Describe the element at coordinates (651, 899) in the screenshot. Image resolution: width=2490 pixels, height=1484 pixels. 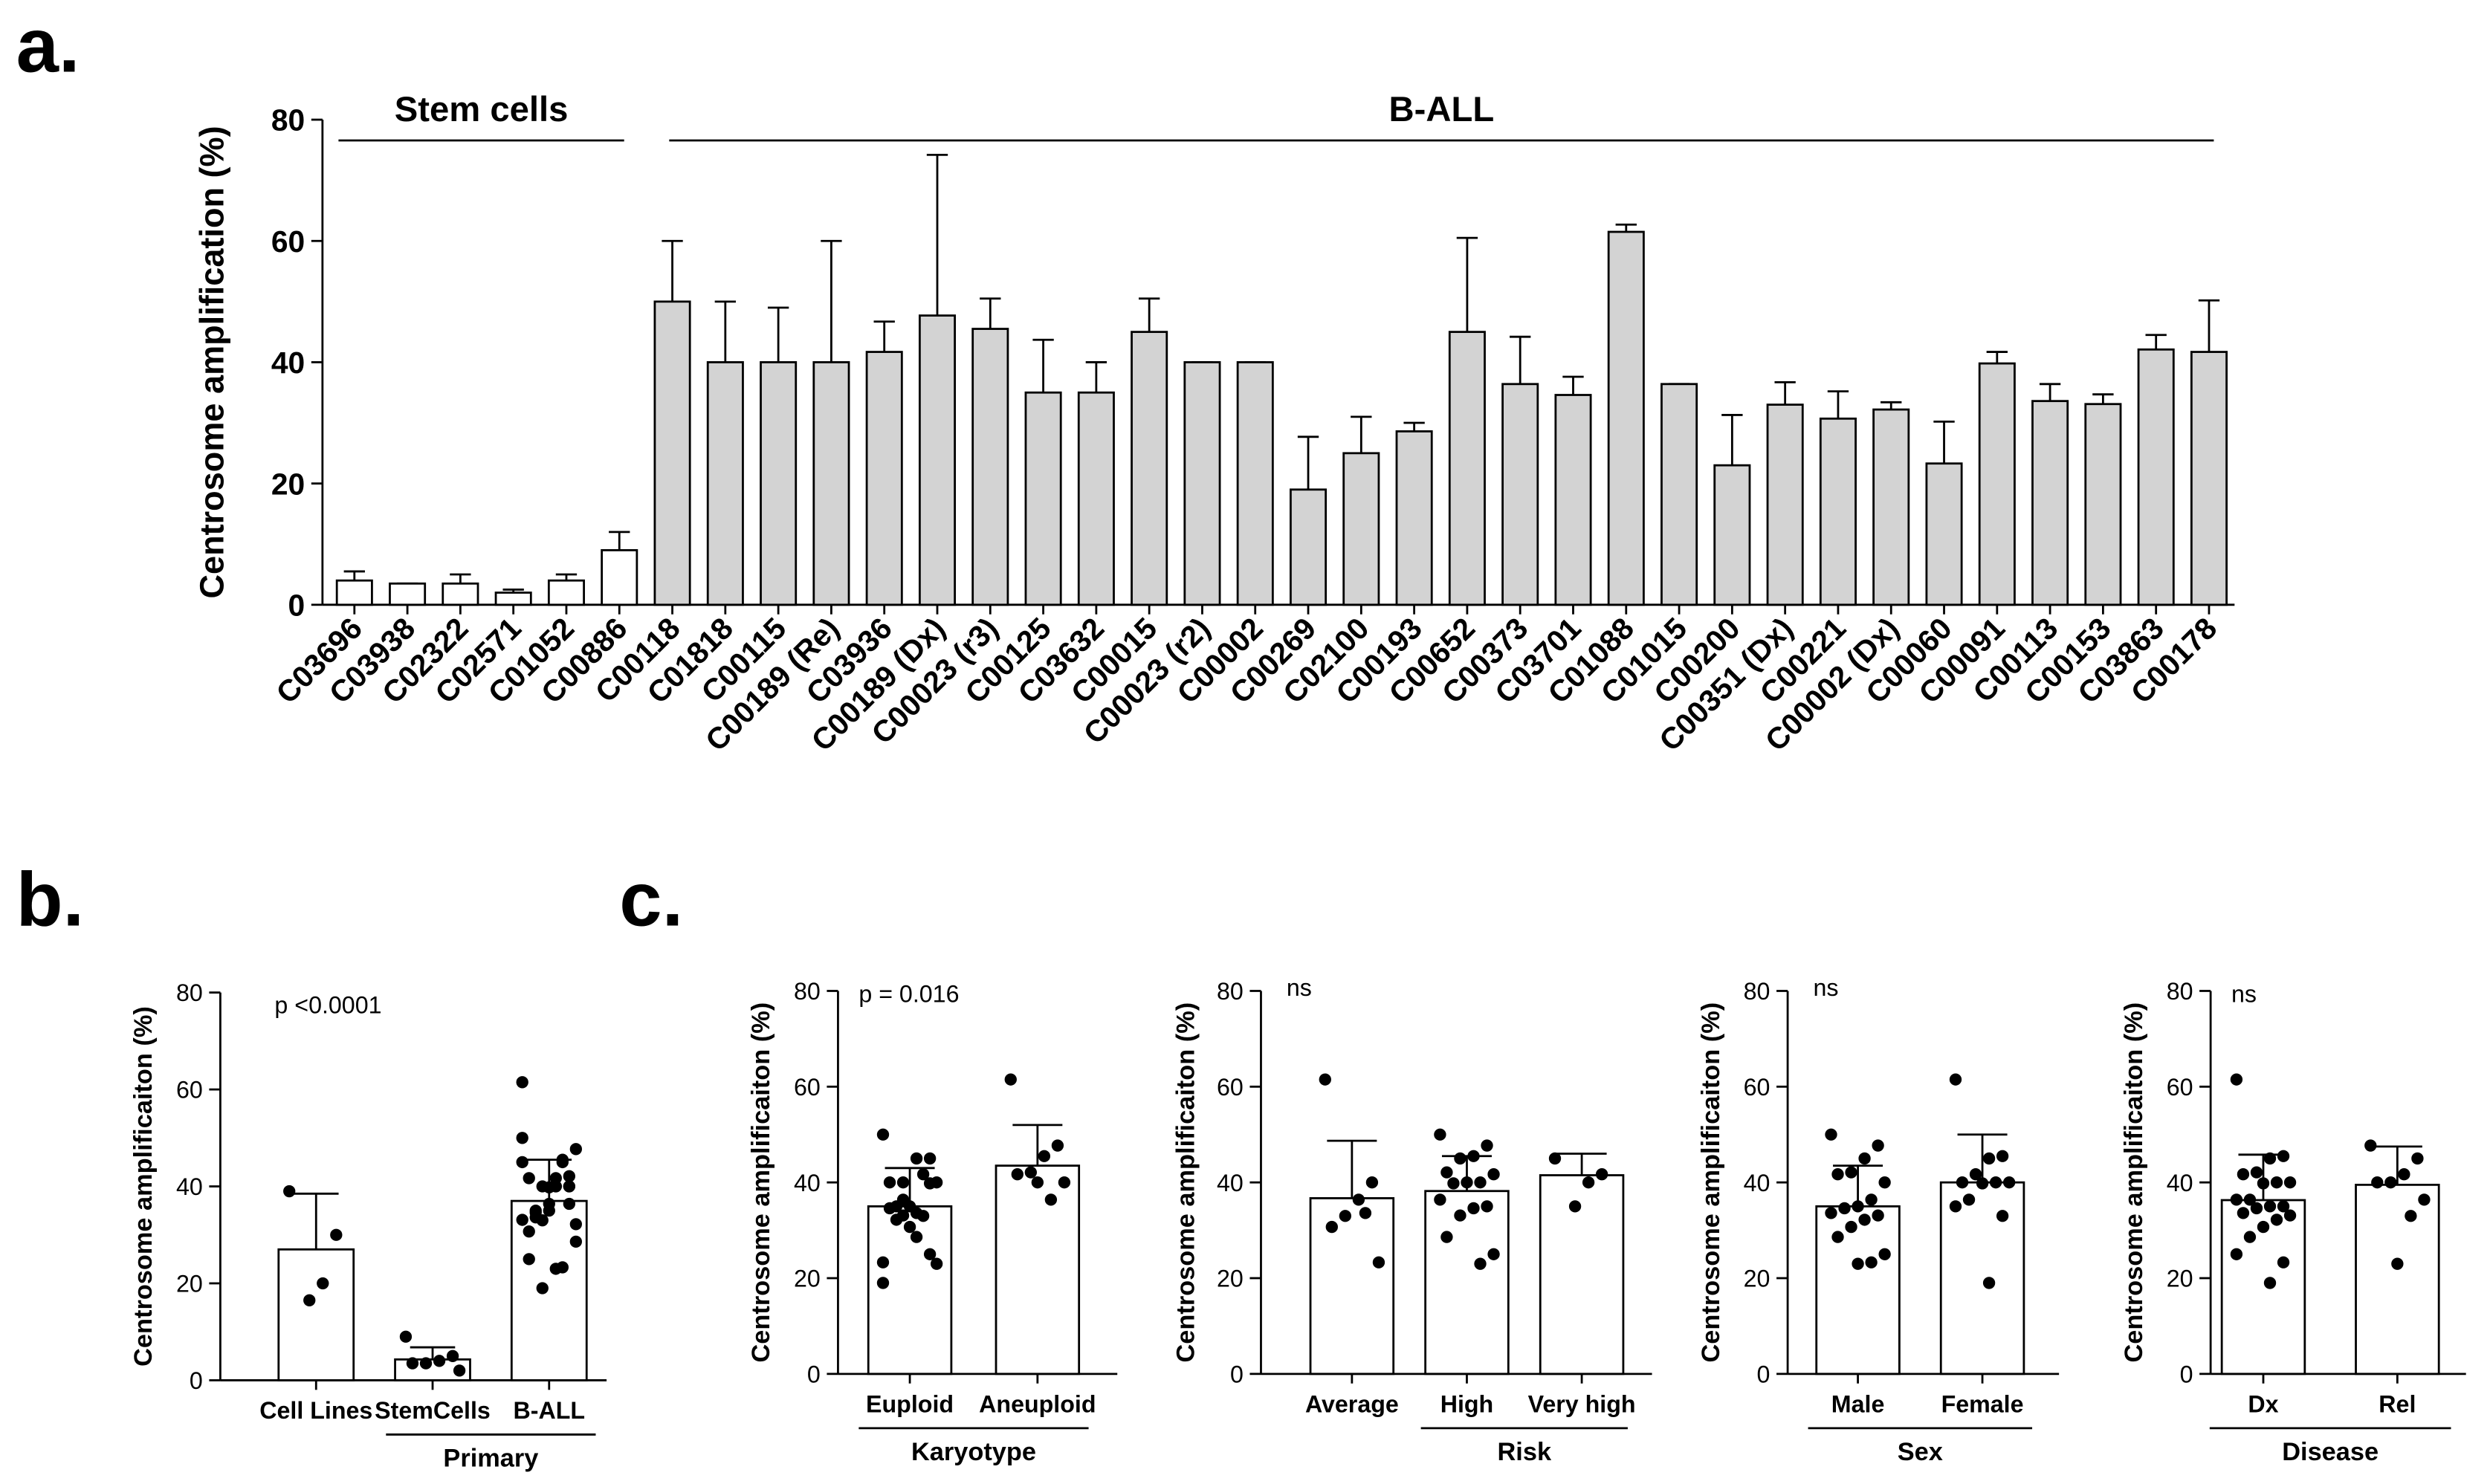
I see `panel-letter: c.` at that location.